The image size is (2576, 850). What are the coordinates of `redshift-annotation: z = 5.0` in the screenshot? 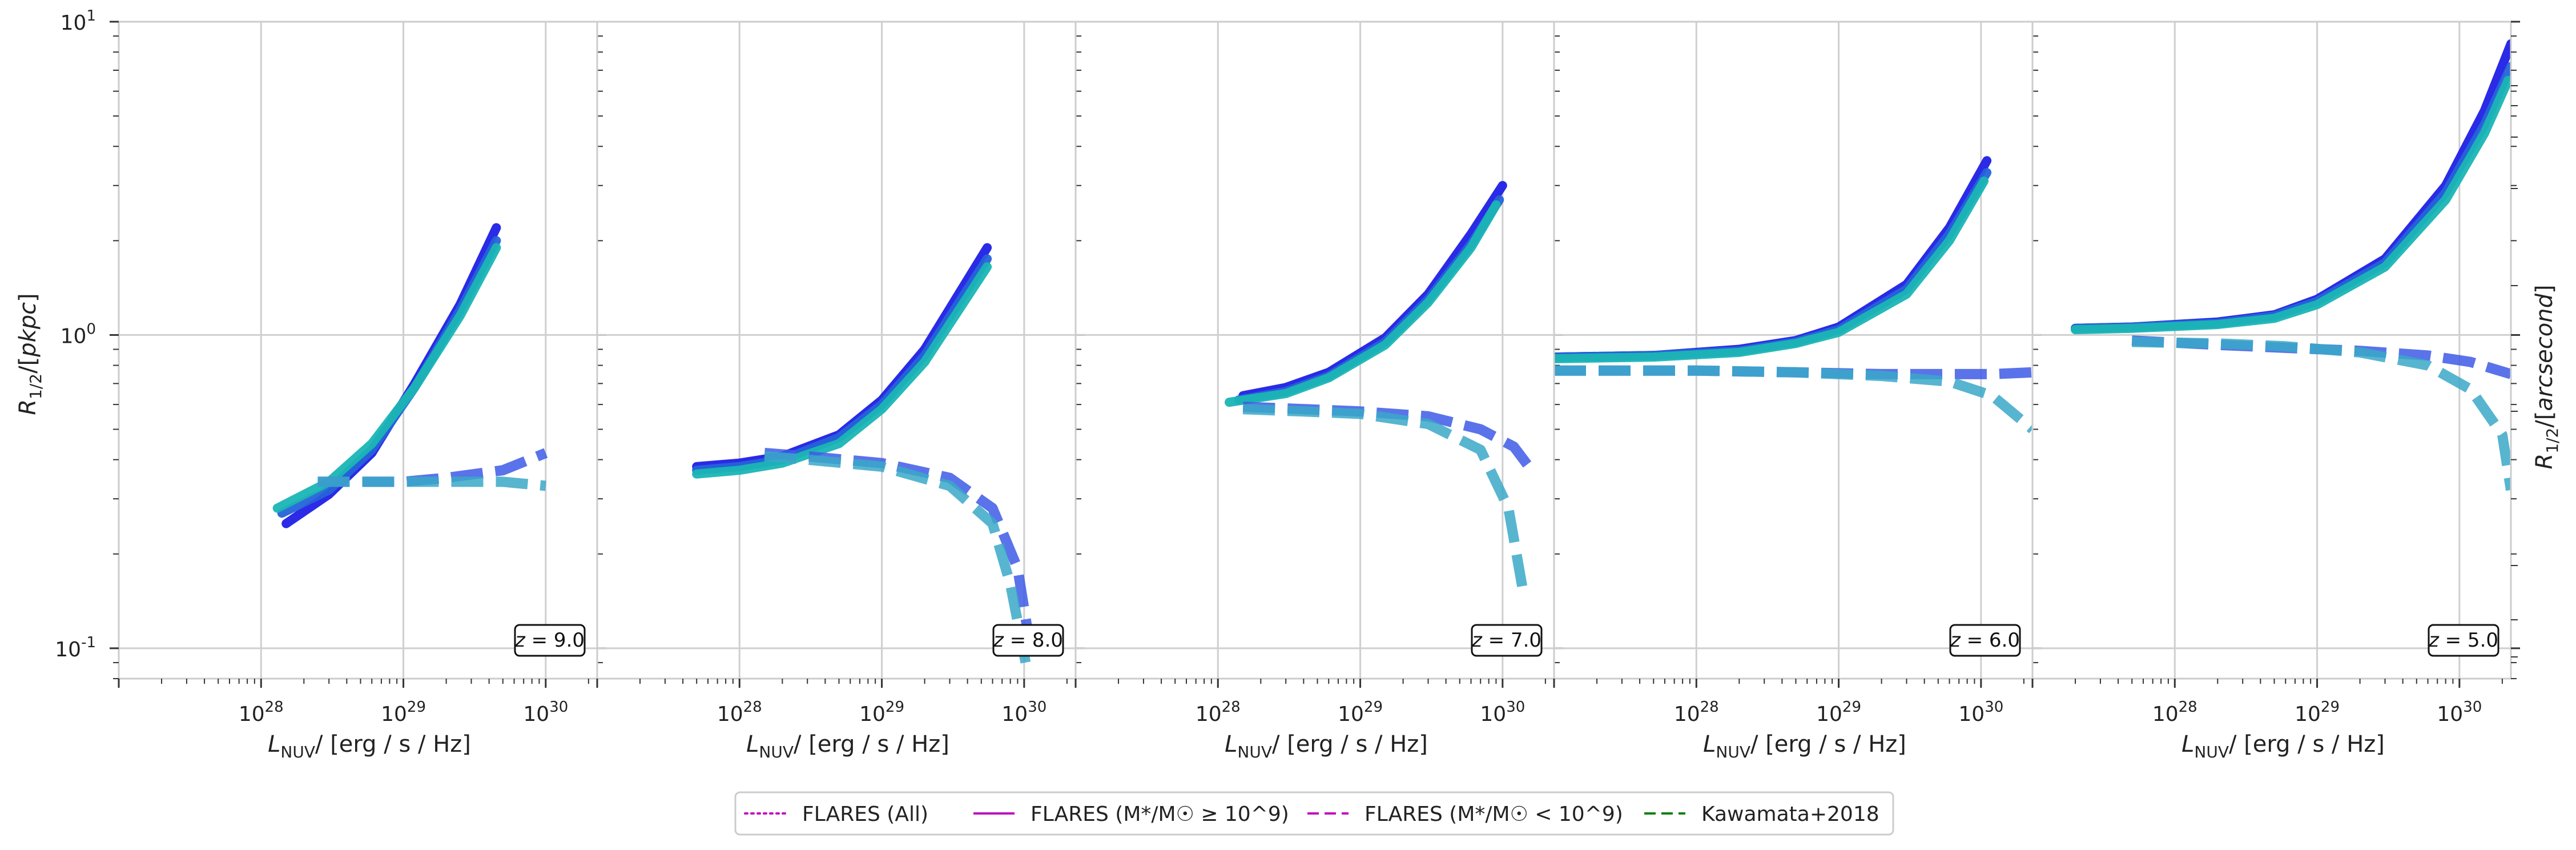 It's located at (2463, 640).